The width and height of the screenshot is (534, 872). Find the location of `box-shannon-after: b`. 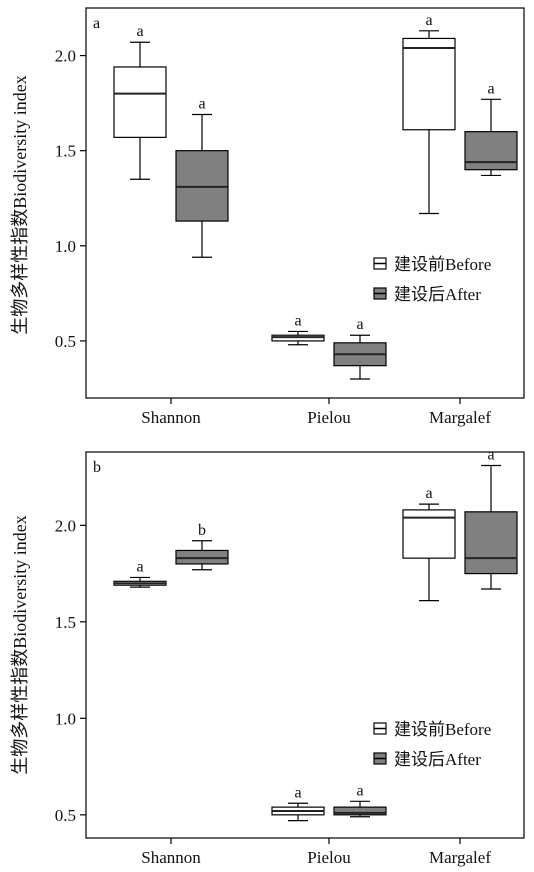

box-shannon-after: b is located at coordinates (202, 546).